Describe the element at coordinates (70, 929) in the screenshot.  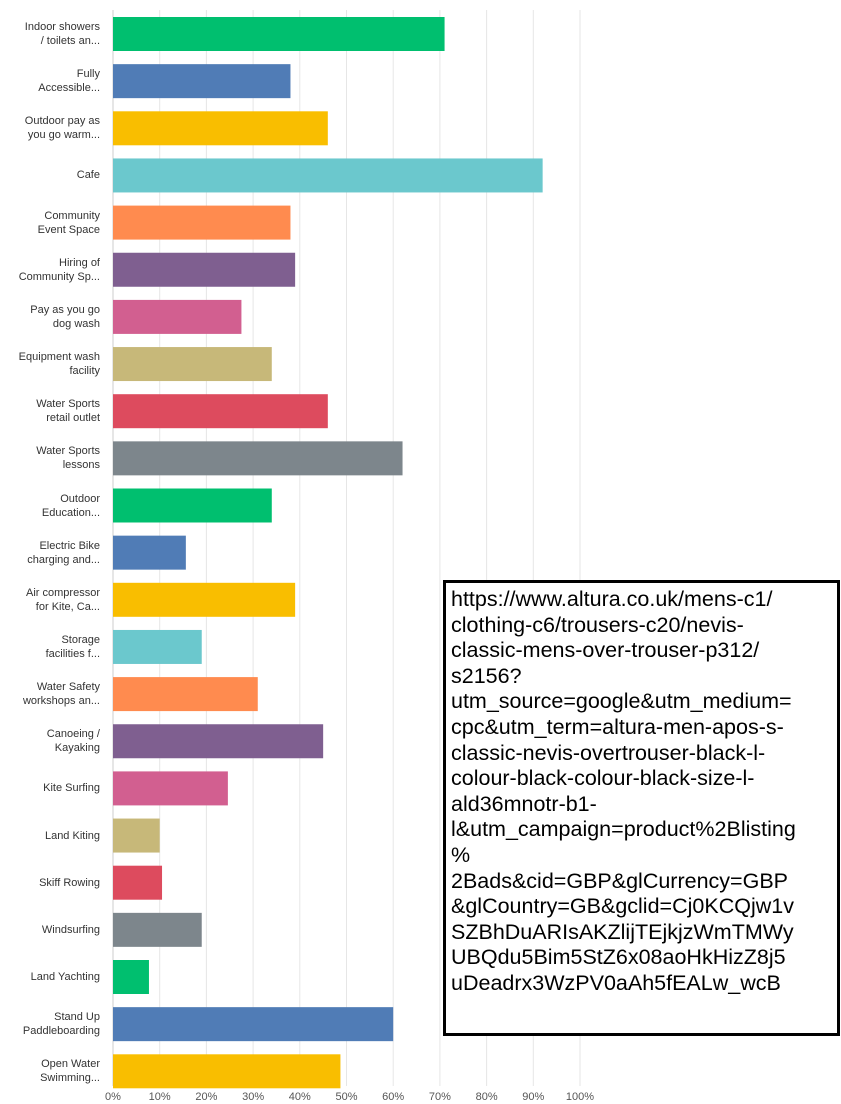
I see `category-label: Windsurfing` at that location.